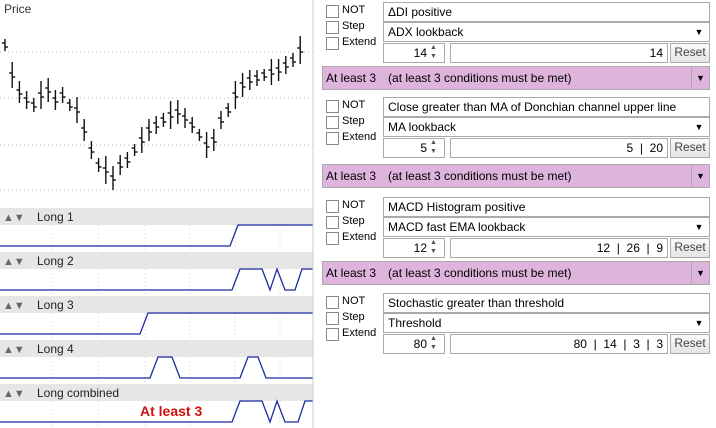 The image size is (716, 428). I want to click on condition-field: Stochastic greater than threshold, so click(546, 303).